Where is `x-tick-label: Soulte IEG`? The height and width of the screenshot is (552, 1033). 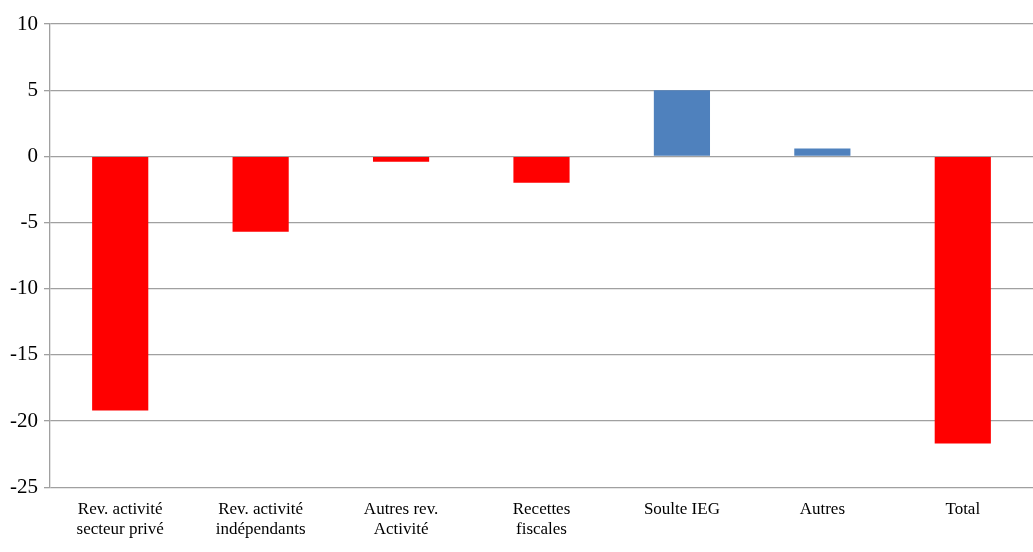 x-tick-label: Soulte IEG is located at coordinates (681, 508).